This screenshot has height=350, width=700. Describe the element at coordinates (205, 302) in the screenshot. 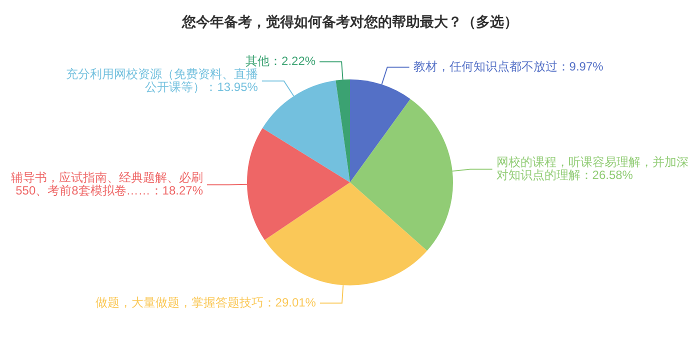

I see `slice-label: 做题，大量做题，掌握答题技巧：29.01%` at that location.